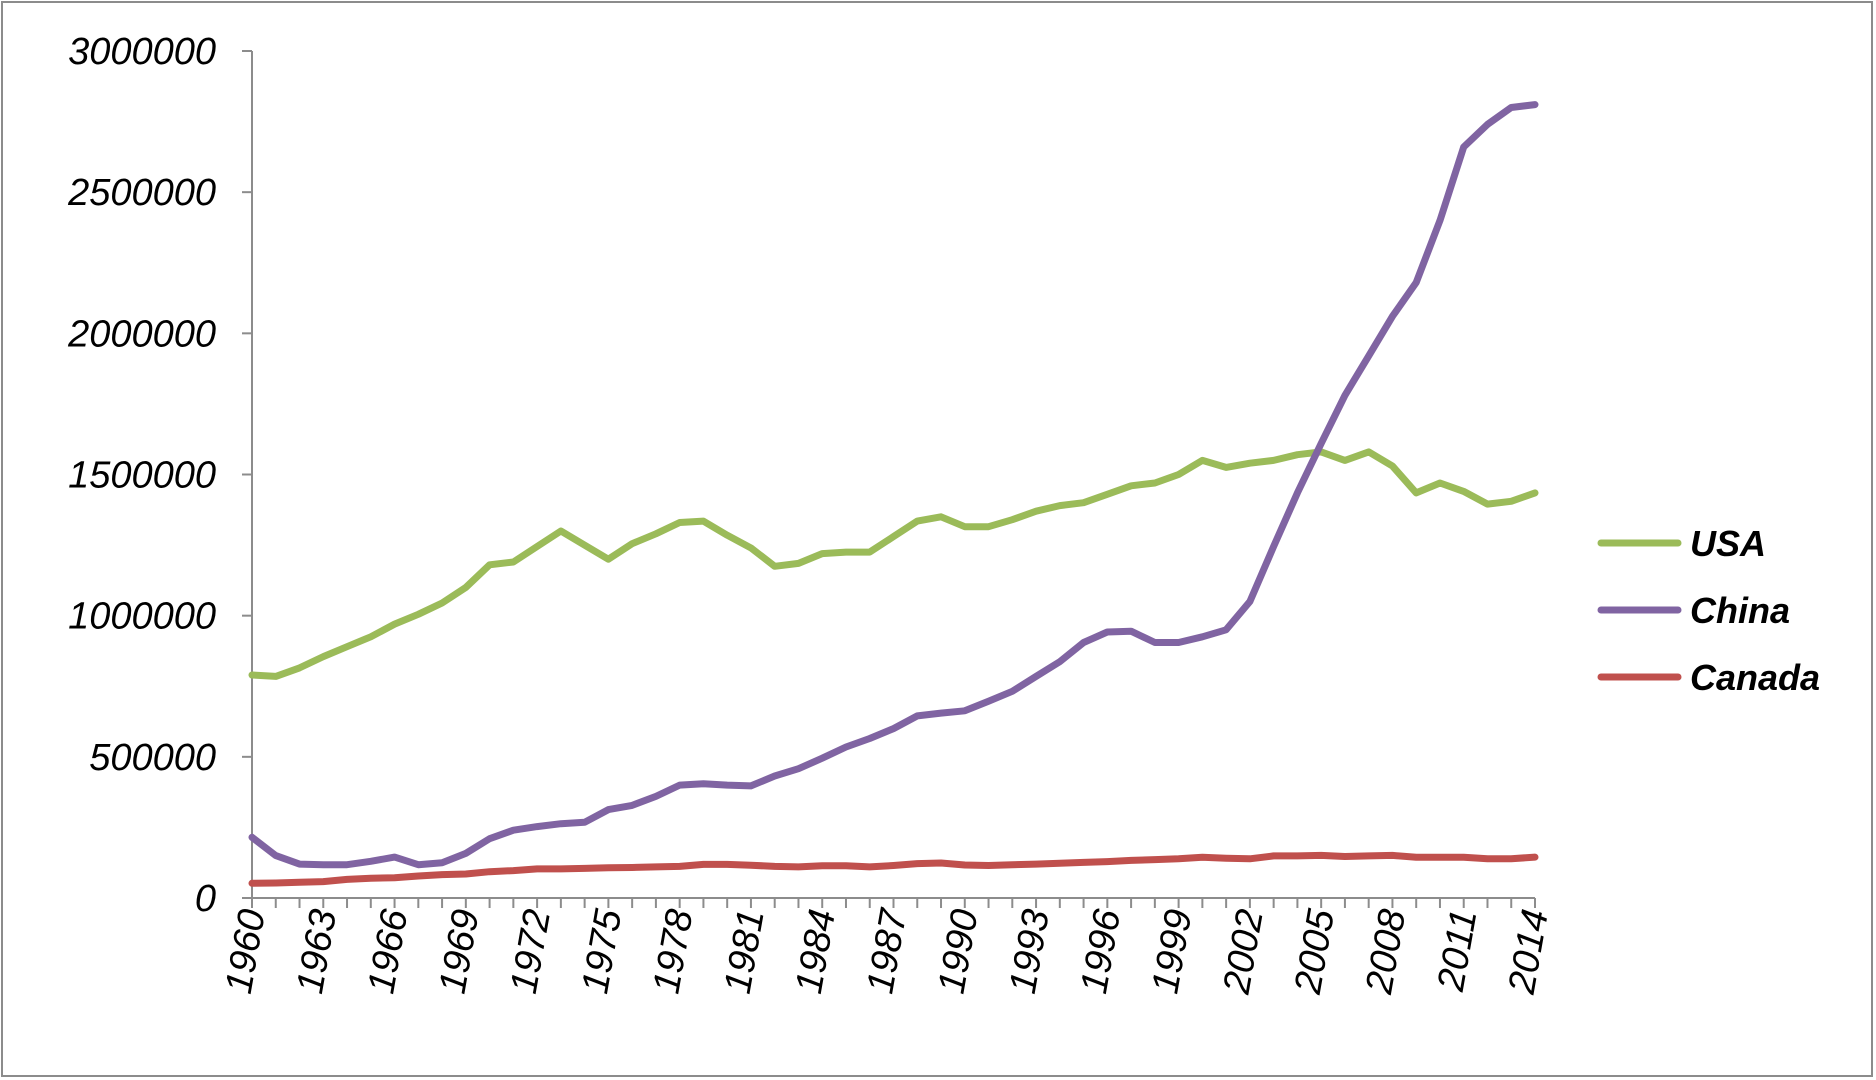 The height and width of the screenshot is (1080, 1876). Describe the element at coordinates (1529, 952) in the screenshot. I see `x-tick-label: 2014` at that location.